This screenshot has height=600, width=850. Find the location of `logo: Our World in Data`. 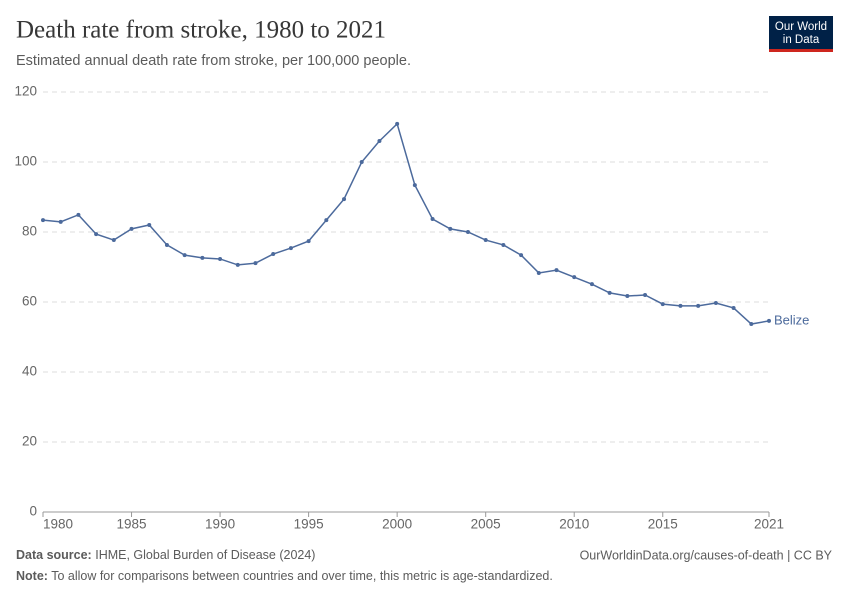

logo: Our World in Data is located at coordinates (801, 34).